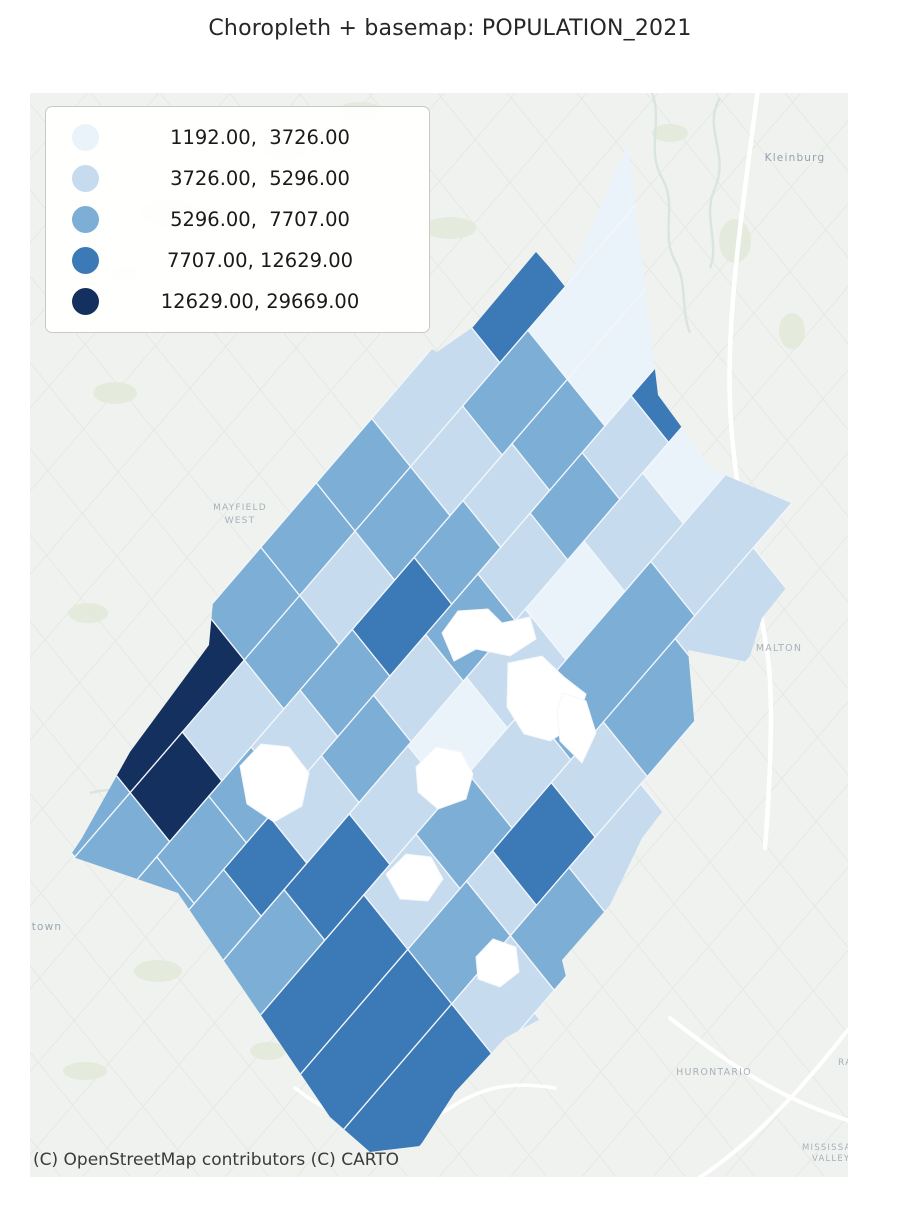 This screenshot has width=900, height=1210. What do you see at coordinates (830, 1159) in the screenshot?
I see `place-label: VALLEYS` at bounding box center [830, 1159].